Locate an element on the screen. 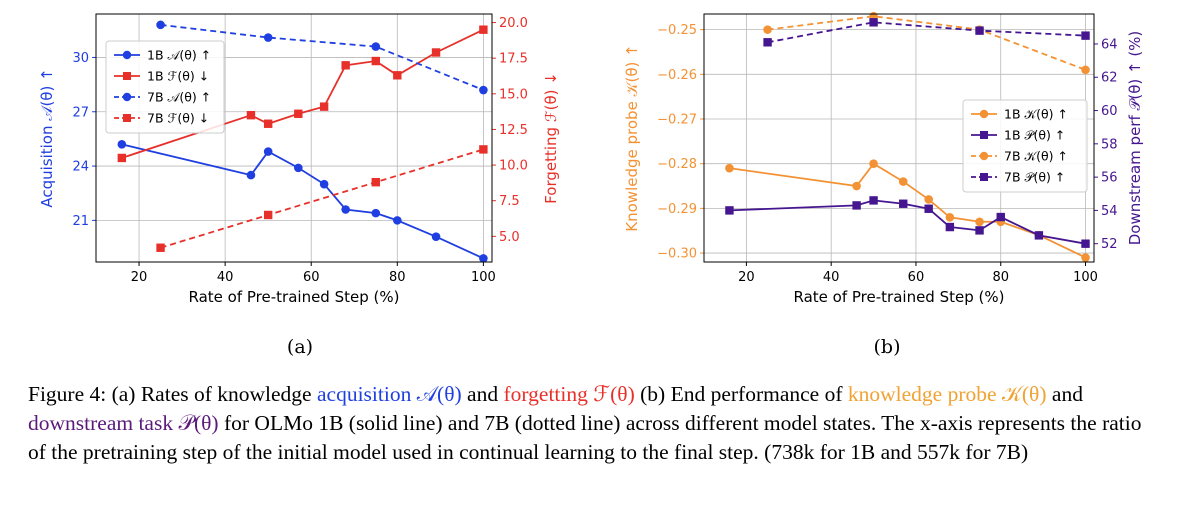 The height and width of the screenshot is (522, 1186). panel-label: (a) is located at coordinates (300, 347).